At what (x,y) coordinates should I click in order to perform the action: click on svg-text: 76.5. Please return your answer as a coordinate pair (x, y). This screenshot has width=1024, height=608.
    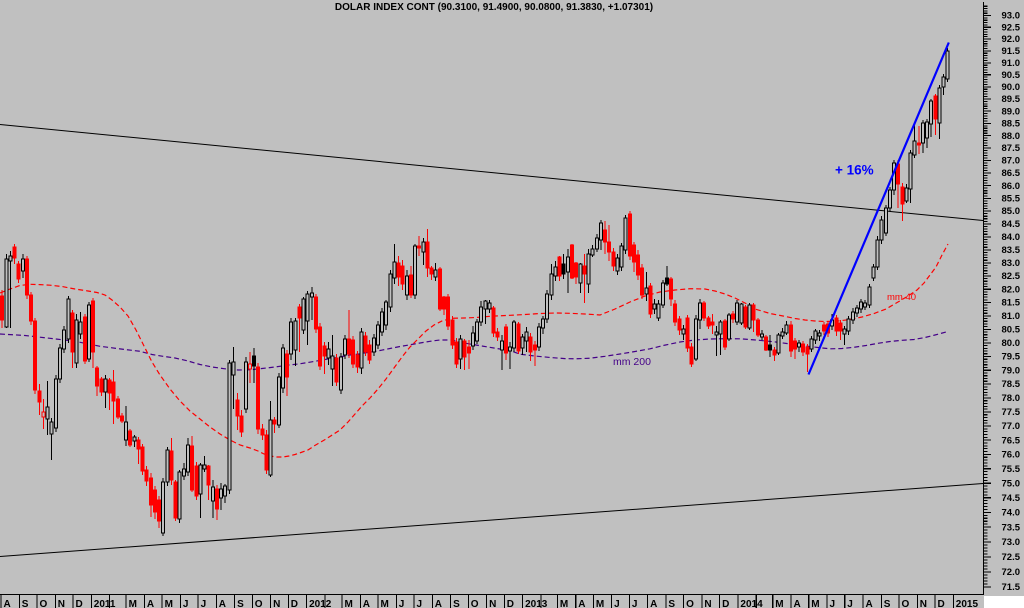
    Looking at the image, I should click on (1011, 440).